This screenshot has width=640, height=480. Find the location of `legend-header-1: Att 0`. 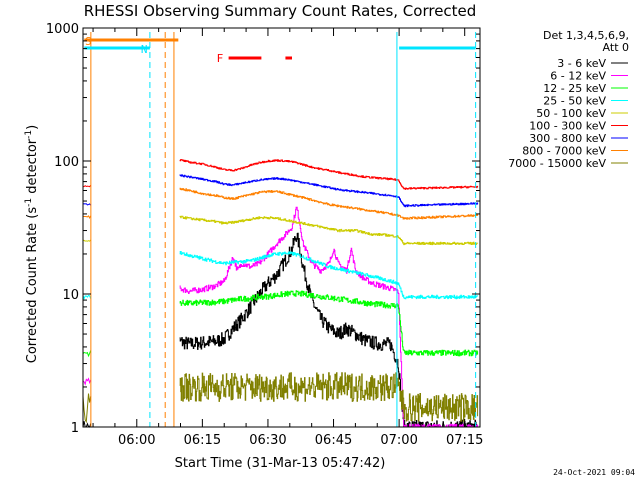

legend-header-1: Att 0 is located at coordinates (616, 47).